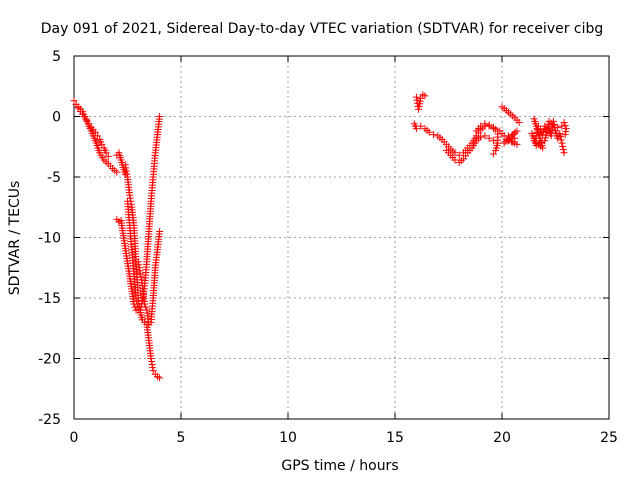  Describe the element at coordinates (56, 118) in the screenshot. I see `y-tick-label: 0` at that location.